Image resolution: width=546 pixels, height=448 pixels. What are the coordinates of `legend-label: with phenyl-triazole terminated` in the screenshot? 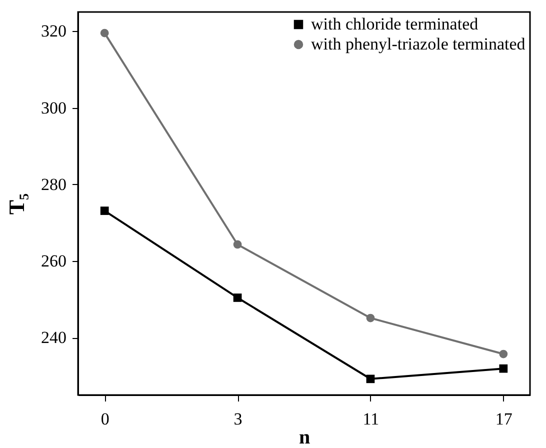 It's located at (418, 44).